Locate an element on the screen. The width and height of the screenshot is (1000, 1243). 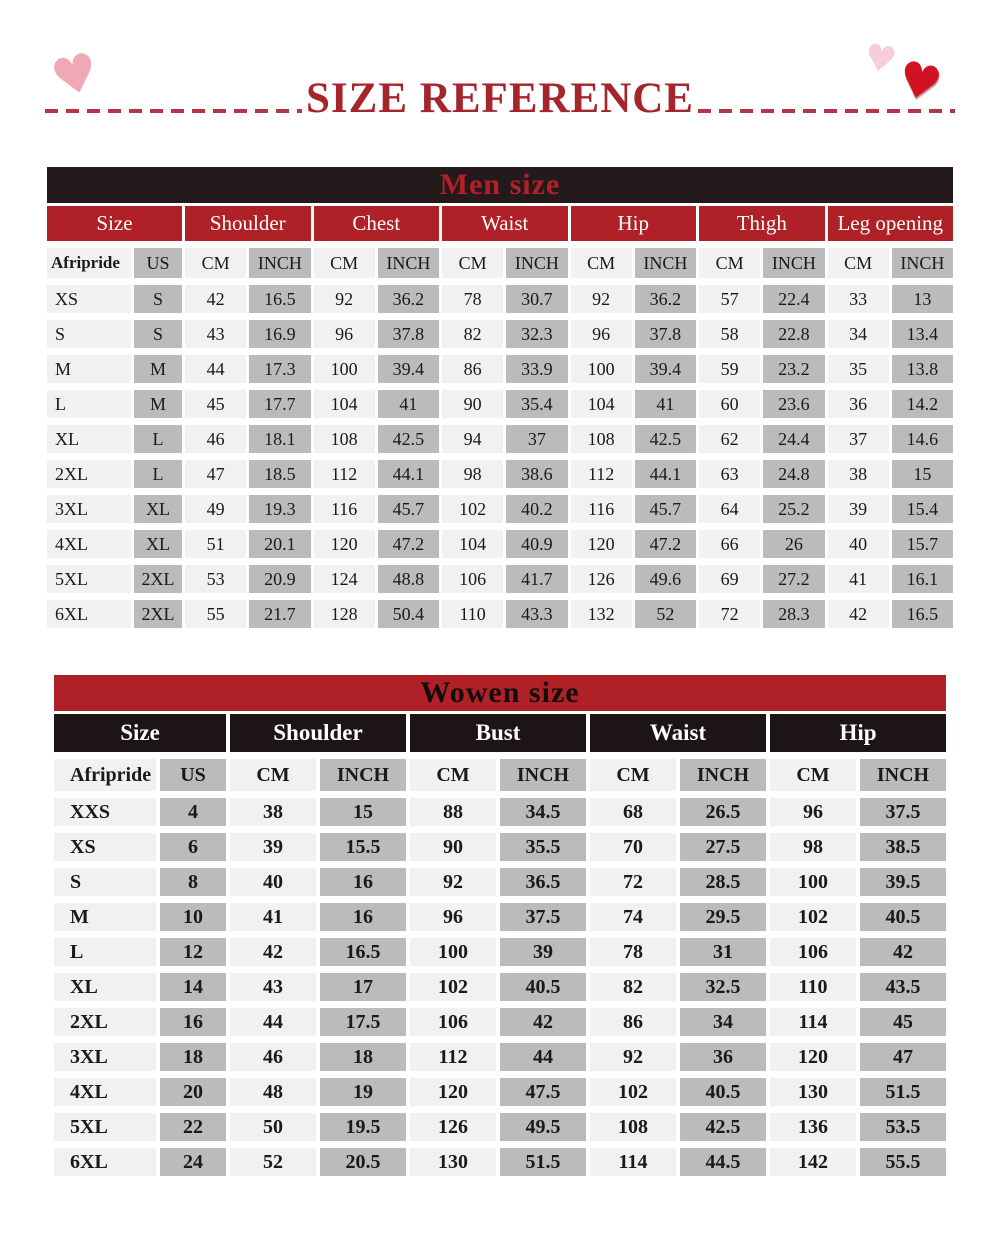
measurement-value-r4-c3: 16.5 is located at coordinates (363, 952).